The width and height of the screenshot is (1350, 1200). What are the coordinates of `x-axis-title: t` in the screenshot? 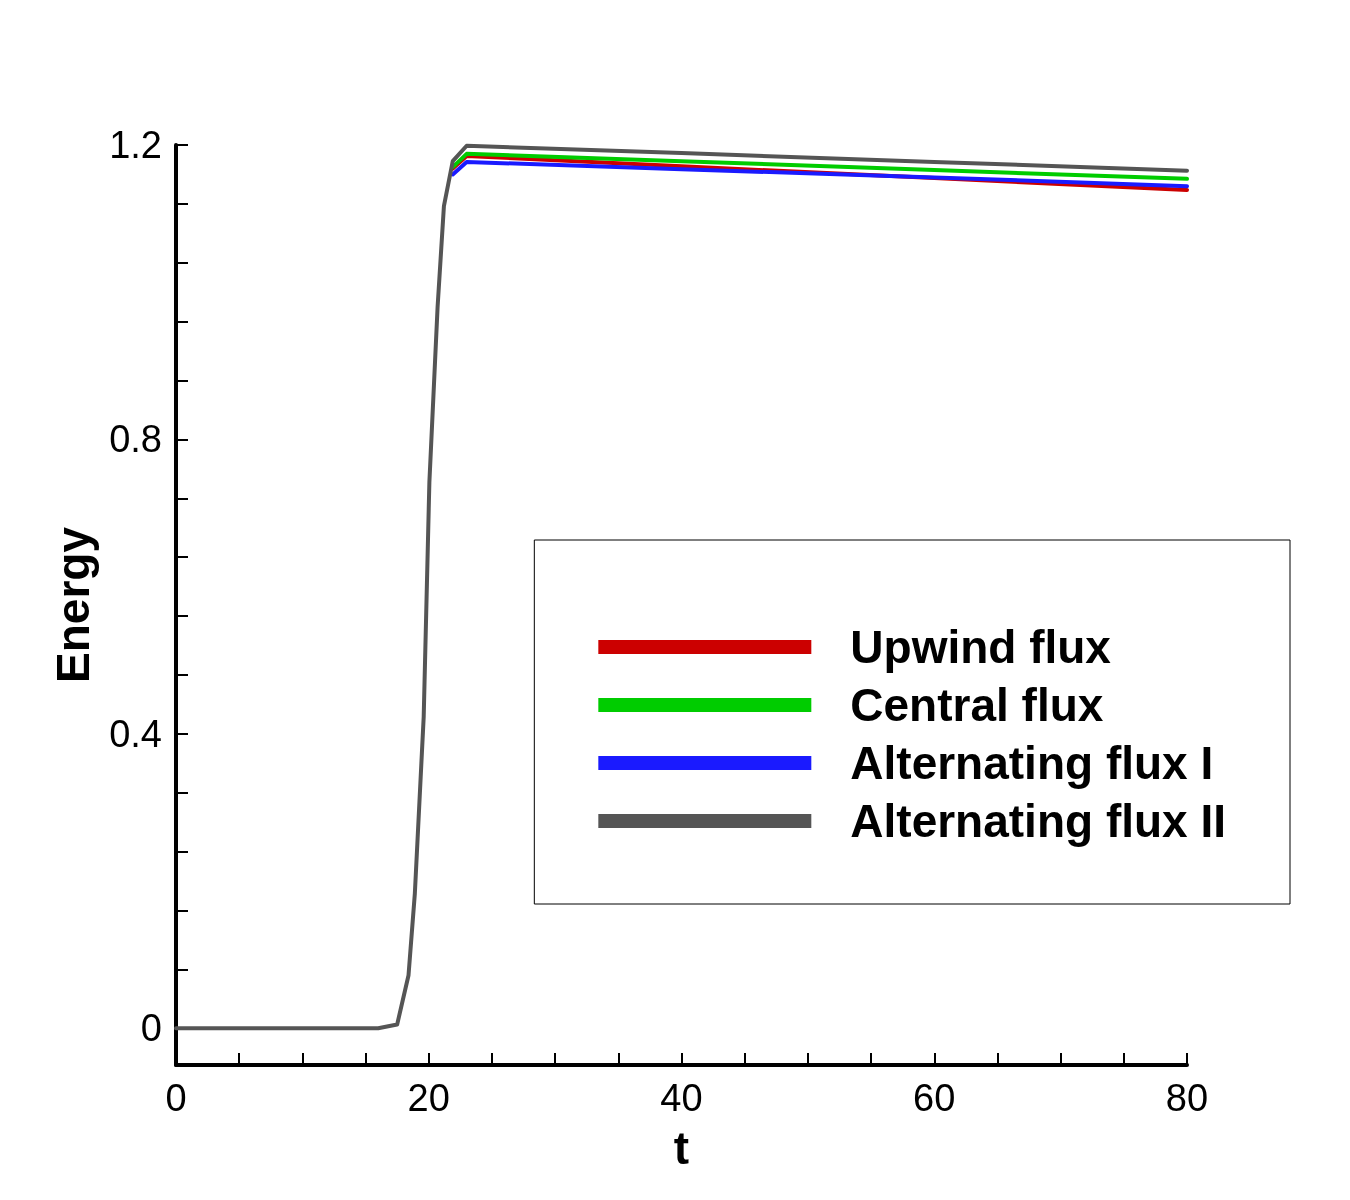 It's located at (681, 1148).